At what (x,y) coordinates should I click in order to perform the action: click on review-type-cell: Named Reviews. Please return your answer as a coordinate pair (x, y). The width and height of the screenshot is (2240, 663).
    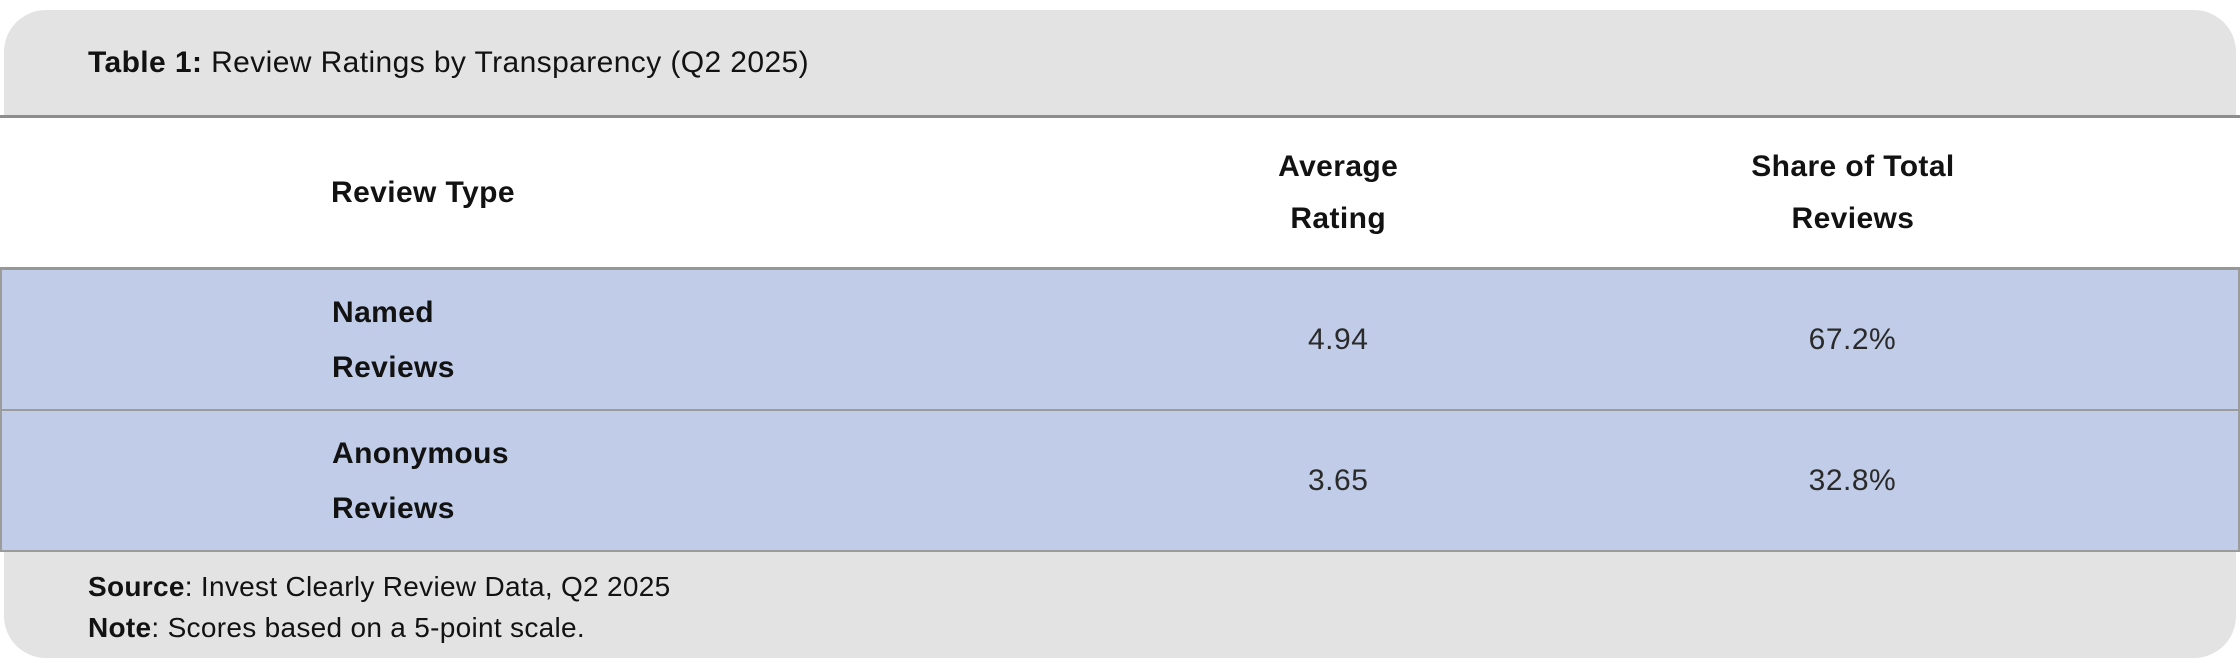
    Looking at the image, I should click on (605, 339).